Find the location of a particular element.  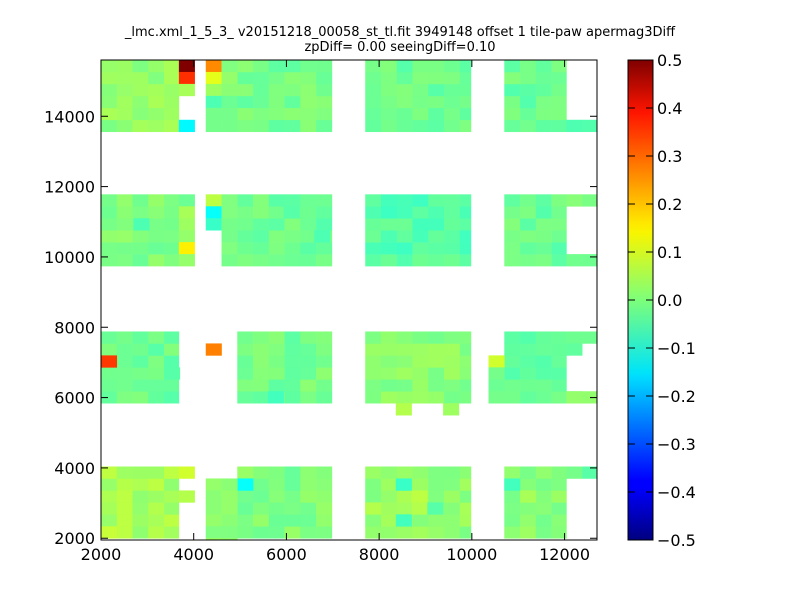

x-tick-label: 12000 is located at coordinates (564, 554).